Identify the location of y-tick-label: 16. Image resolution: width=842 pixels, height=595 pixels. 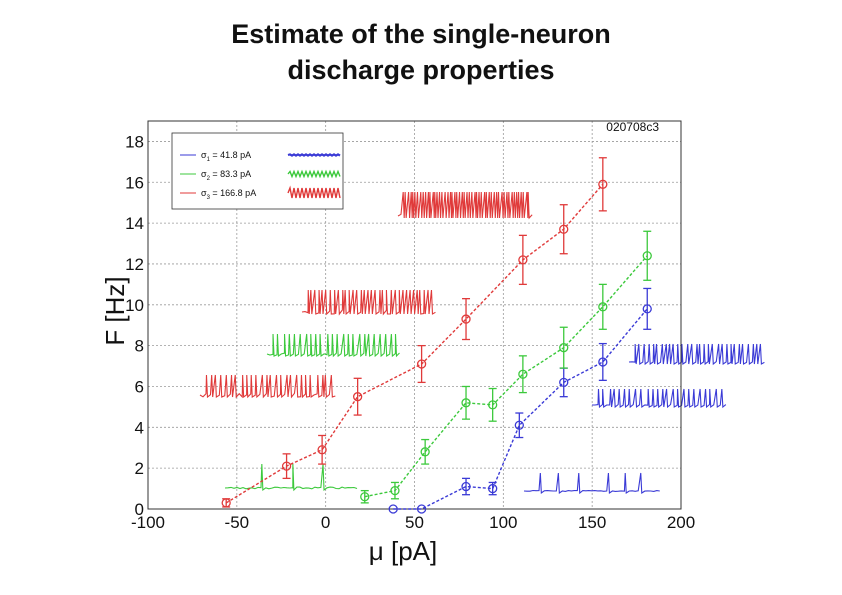
(134, 182).